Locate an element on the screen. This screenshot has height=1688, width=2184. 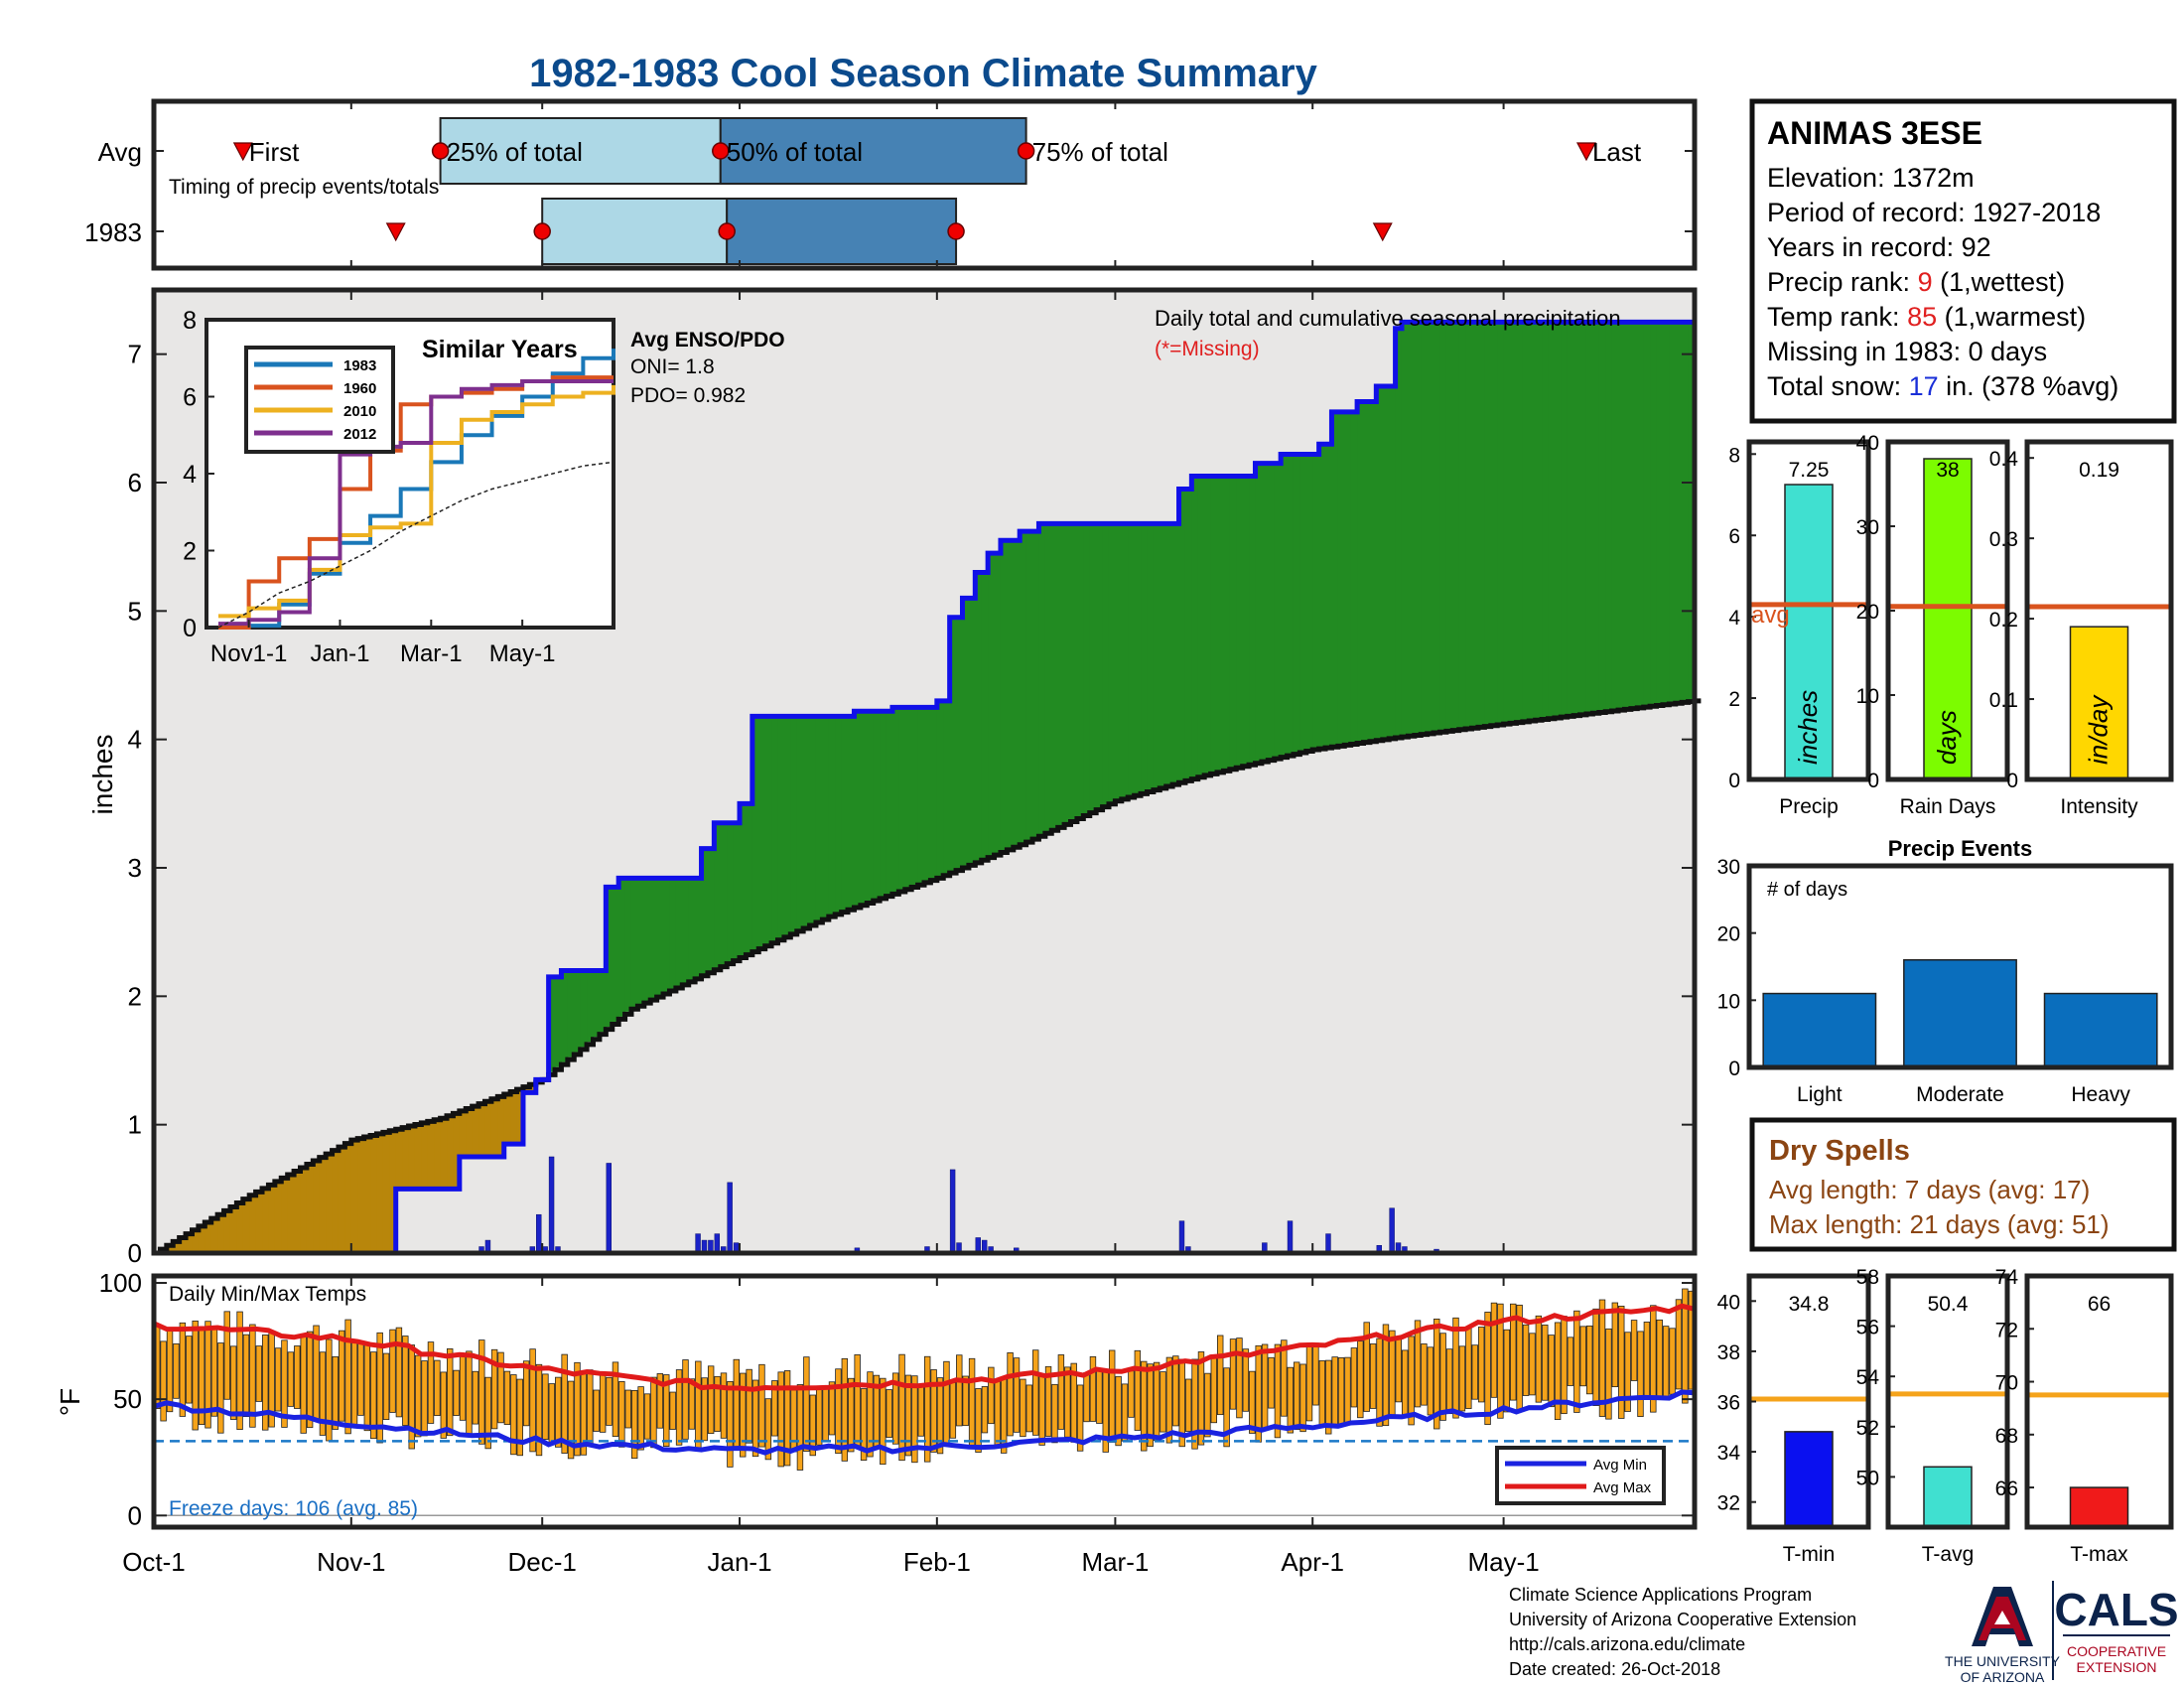
avg-max-line is located at coordinates (924, 1347).